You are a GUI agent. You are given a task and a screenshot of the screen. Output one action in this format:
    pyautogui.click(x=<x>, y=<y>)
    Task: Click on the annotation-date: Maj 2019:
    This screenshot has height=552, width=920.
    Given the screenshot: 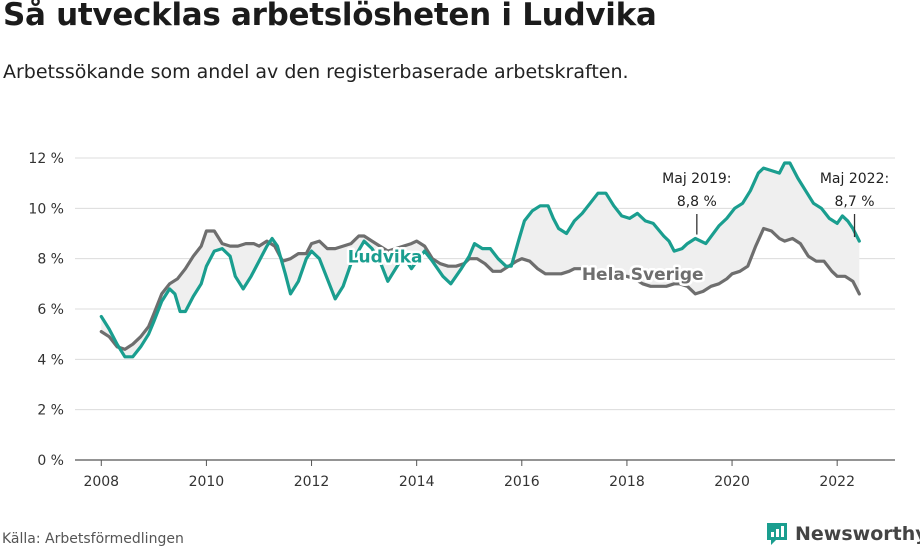 What is the action you would take?
    pyautogui.click(x=696, y=179)
    